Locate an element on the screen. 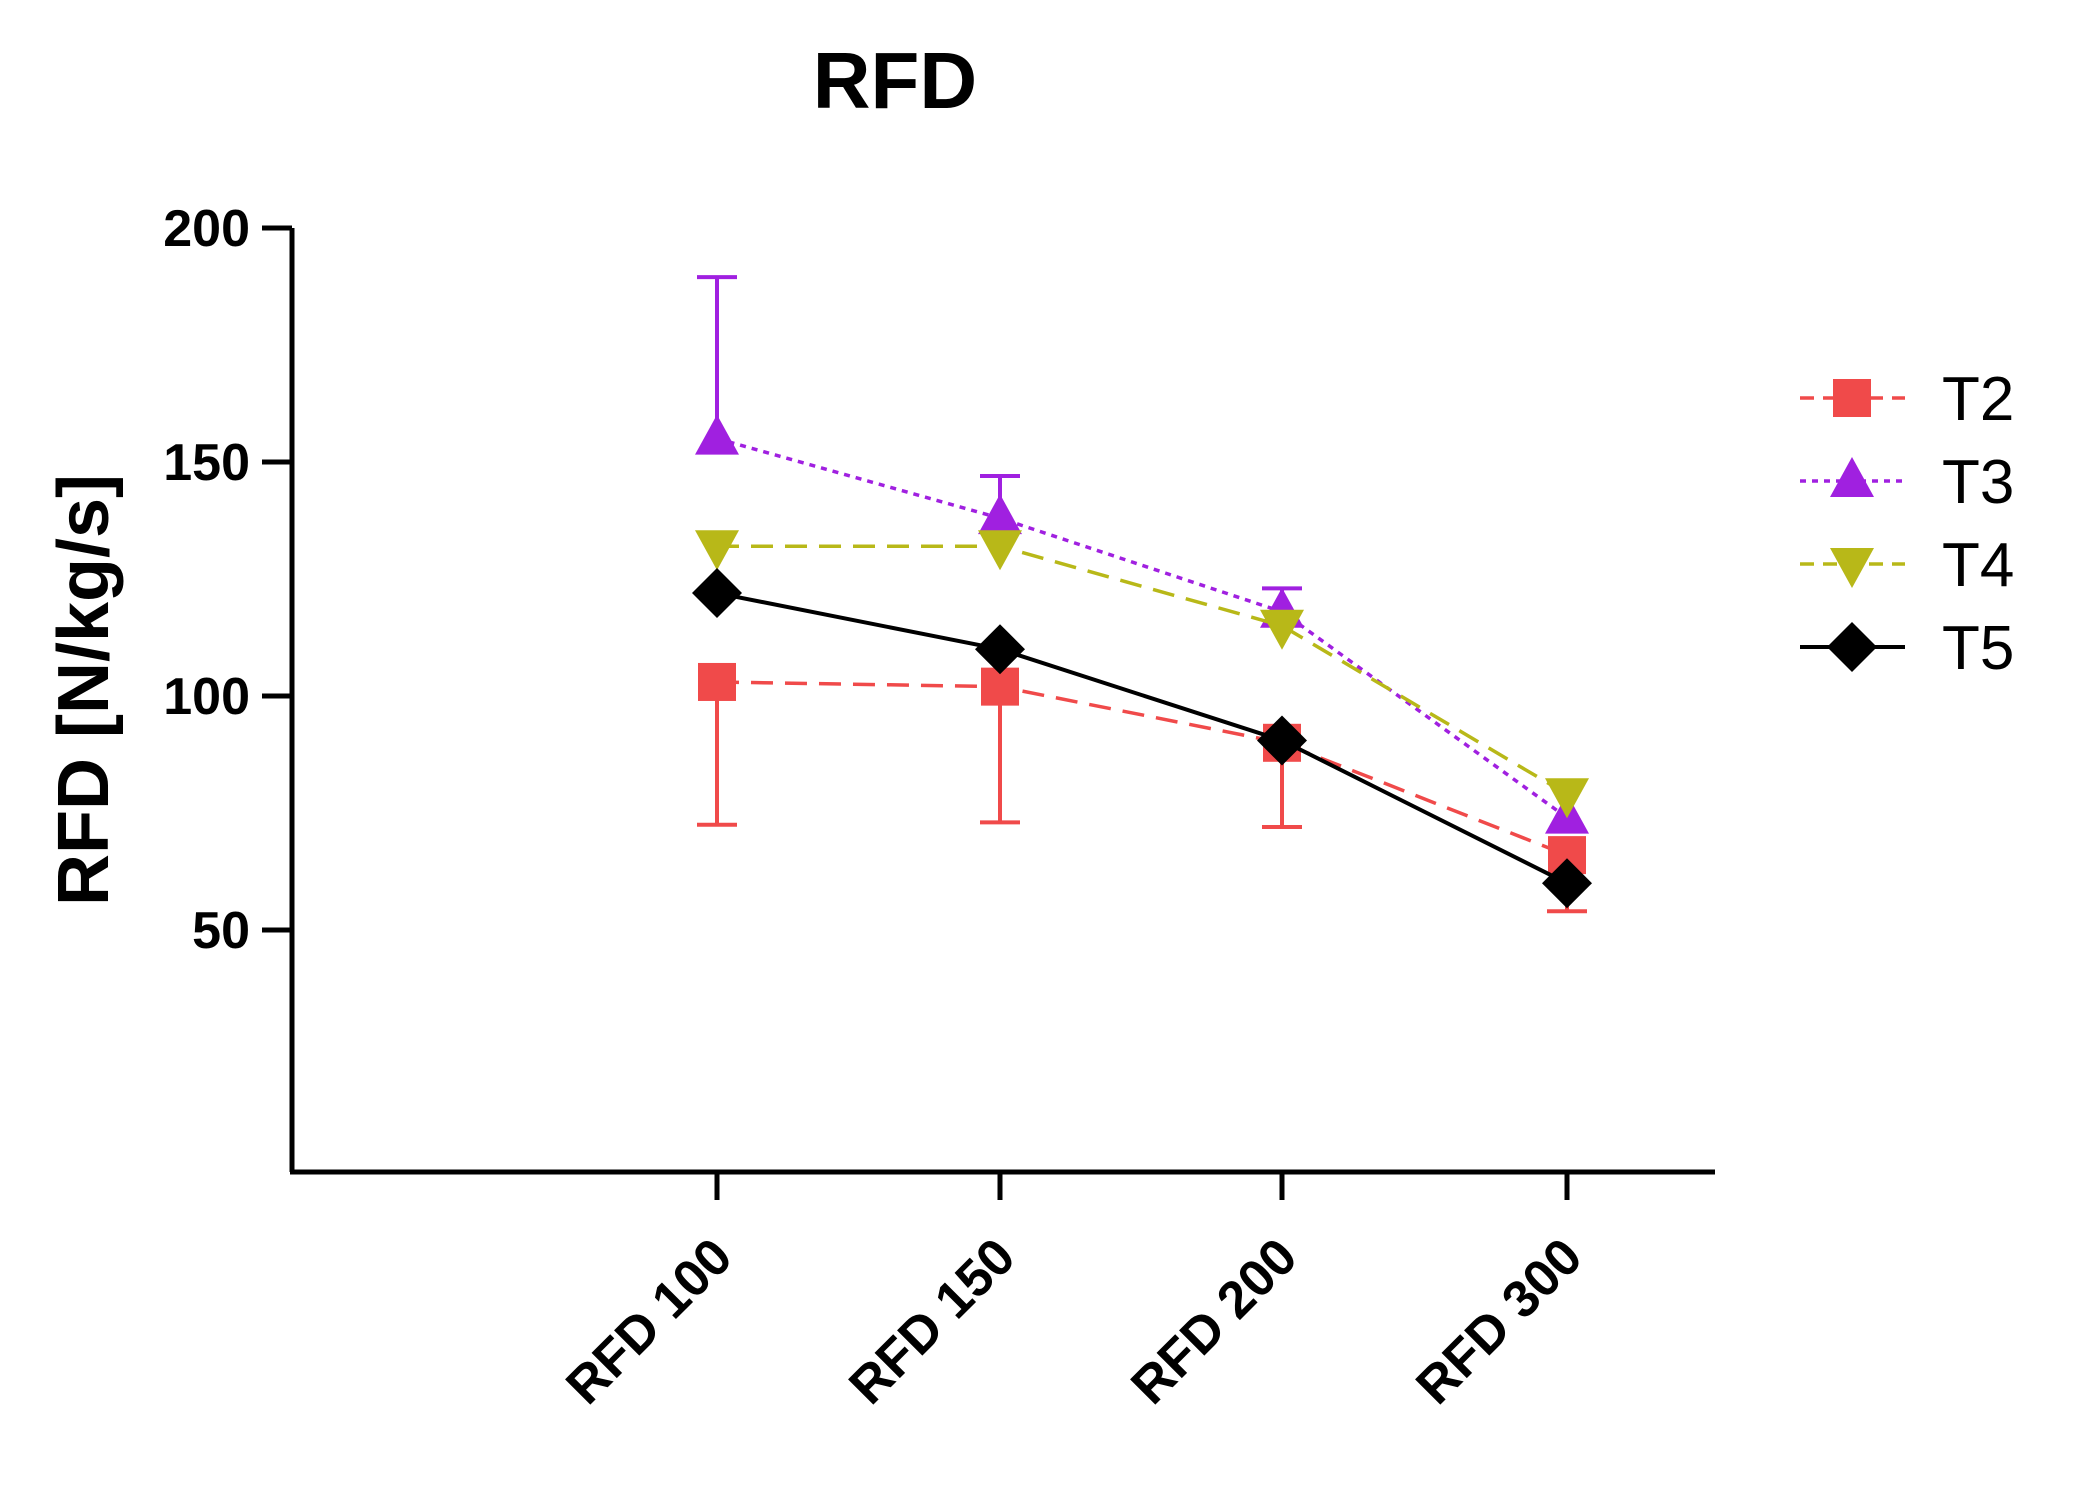 This screenshot has width=2092, height=1509. series-t2 is located at coordinates (1142, 788).